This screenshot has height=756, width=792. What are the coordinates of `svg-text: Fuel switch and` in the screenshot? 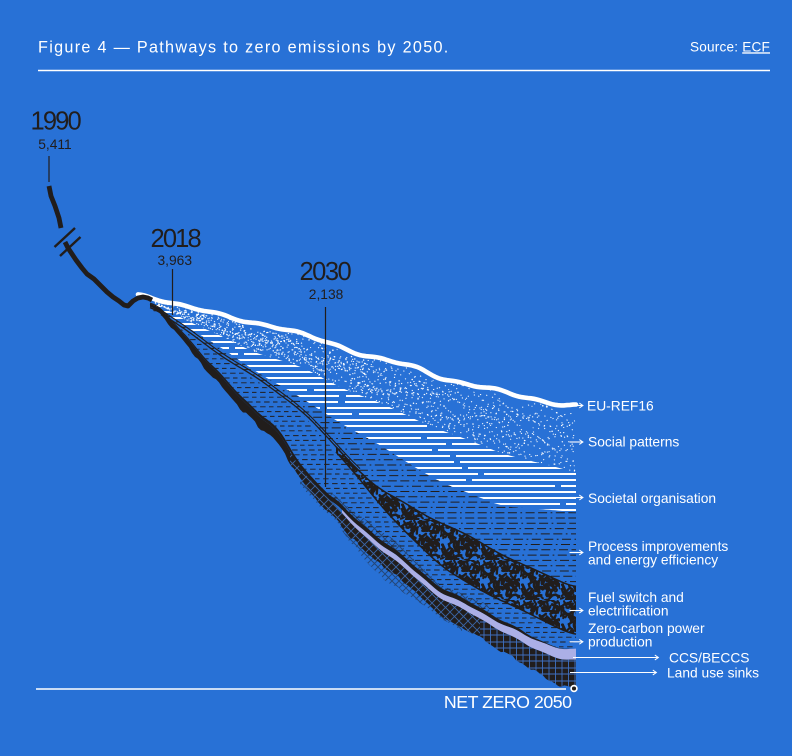 It's located at (636, 597).